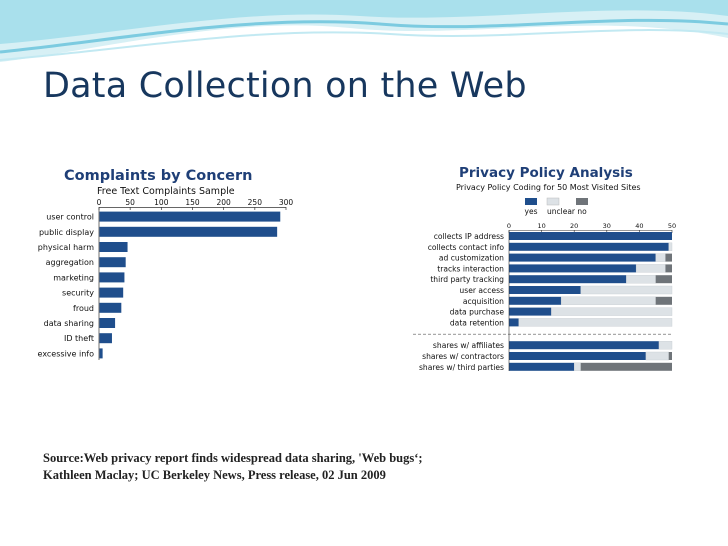  Describe the element at coordinates (477, 312) in the screenshot. I see `category-label: data purchase` at that location.